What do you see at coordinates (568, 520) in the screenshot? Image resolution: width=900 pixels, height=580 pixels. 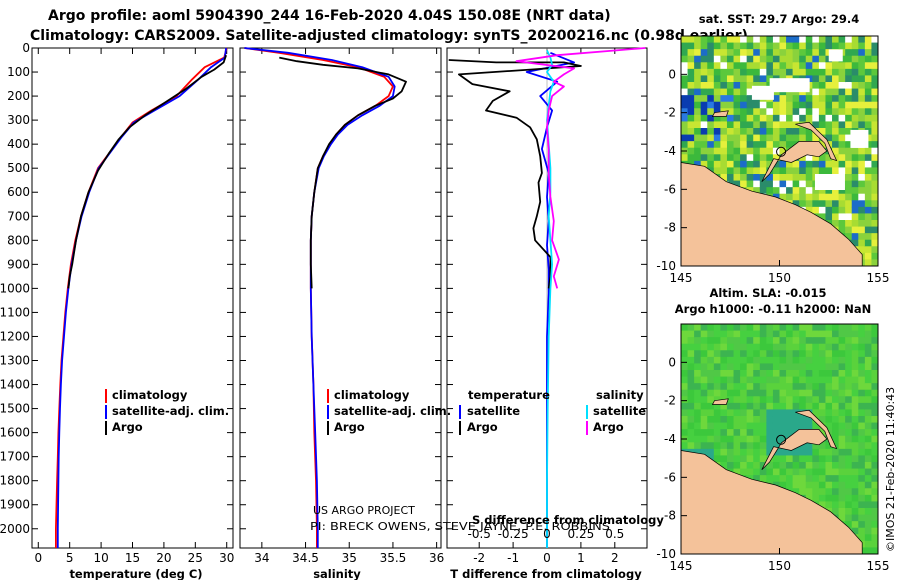 I see `s-difference-label: S difference from climatology` at bounding box center [568, 520].